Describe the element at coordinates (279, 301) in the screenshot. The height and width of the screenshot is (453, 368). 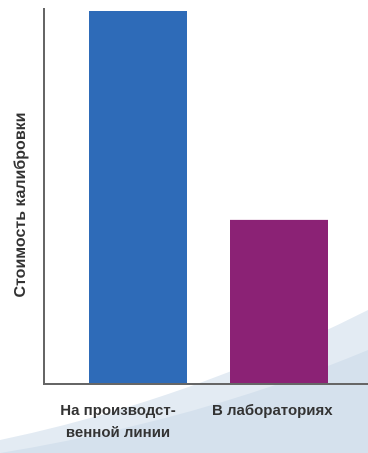
I see `bar-laboratories` at that location.